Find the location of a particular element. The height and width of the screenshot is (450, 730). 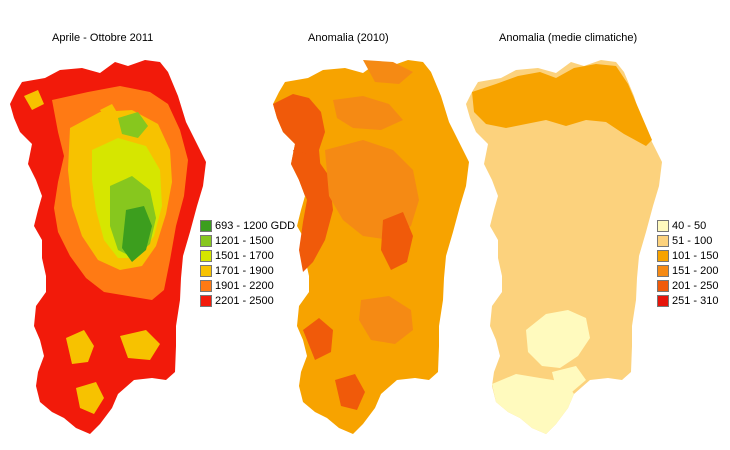

legend-item: 101 - 150 is located at coordinates (687, 255).